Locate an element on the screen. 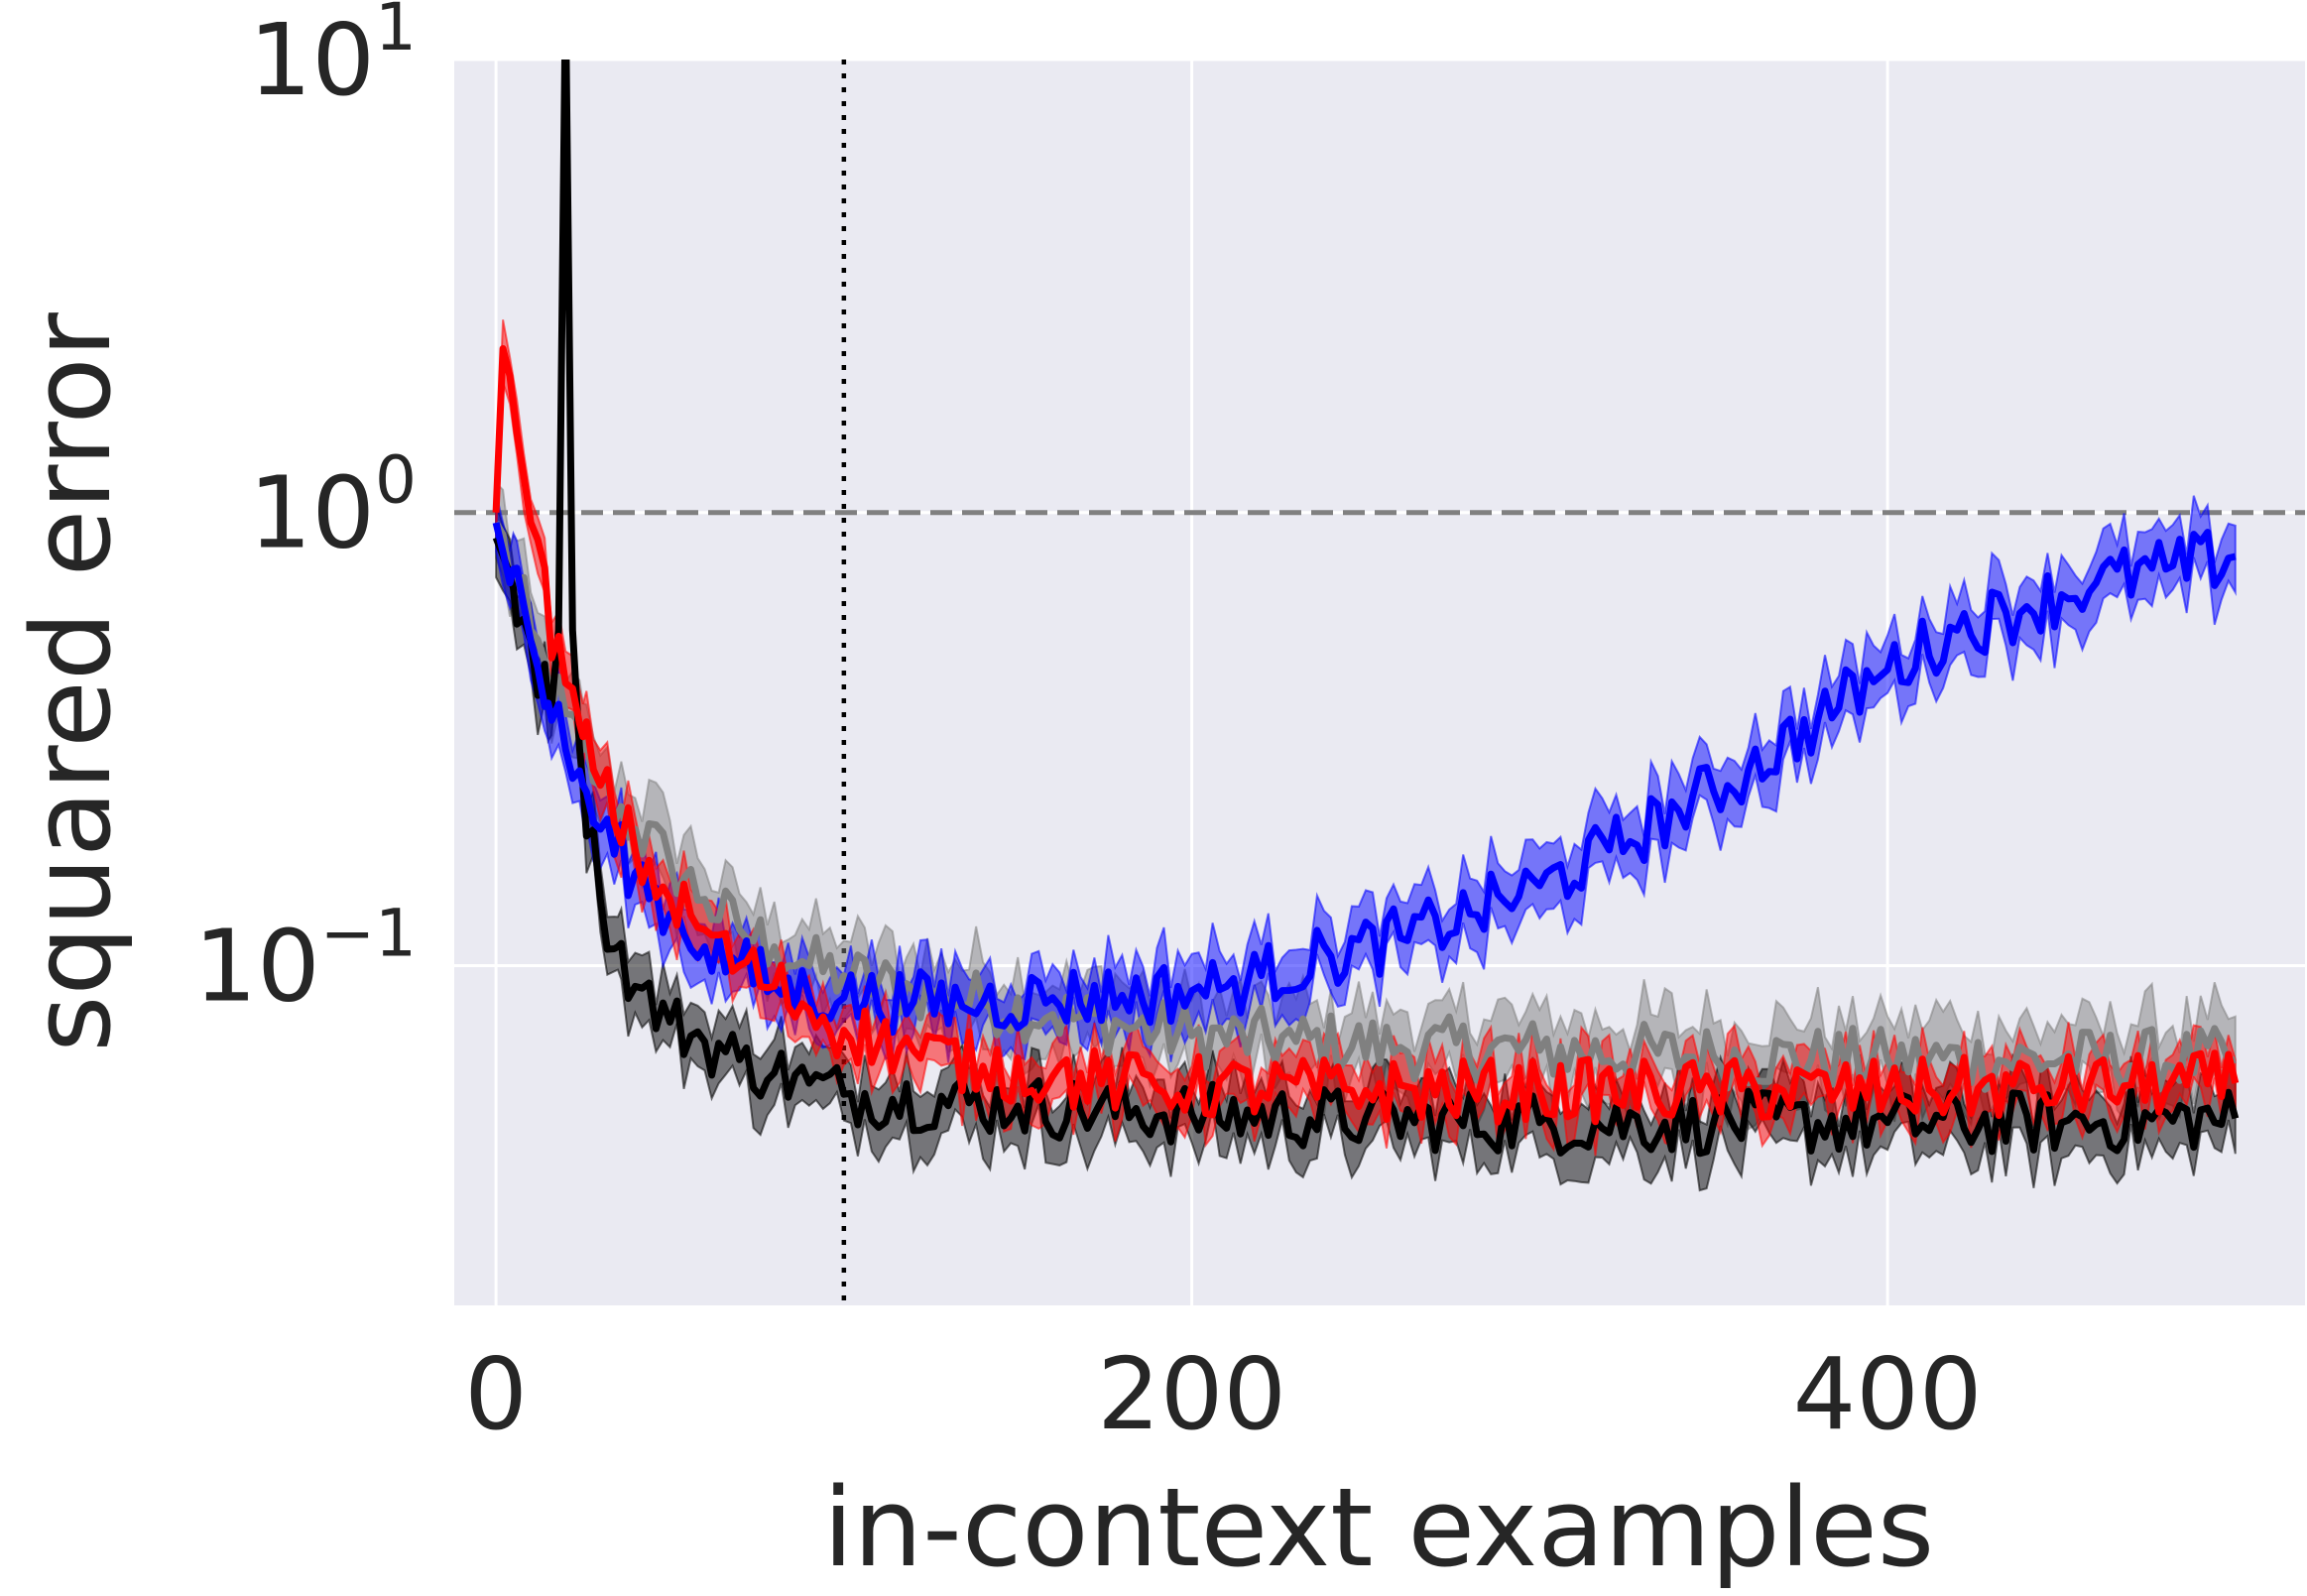  y-tick-labels: 10¹ 10⁰ 10⁻¹ is located at coordinates (305, 512).